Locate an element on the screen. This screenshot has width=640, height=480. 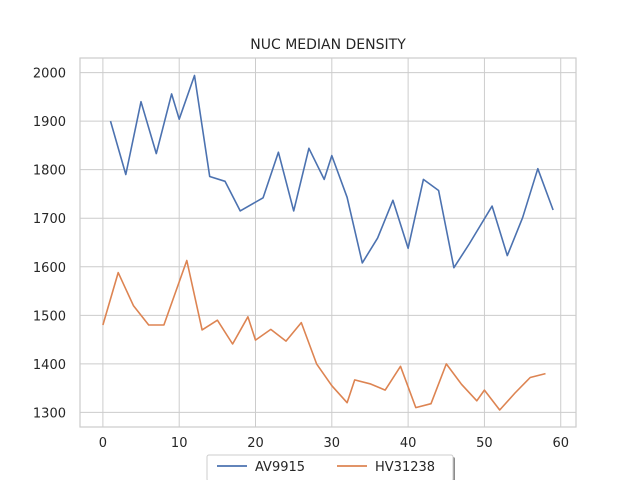
y-tick-label: 1600 is located at coordinates (49, 268).